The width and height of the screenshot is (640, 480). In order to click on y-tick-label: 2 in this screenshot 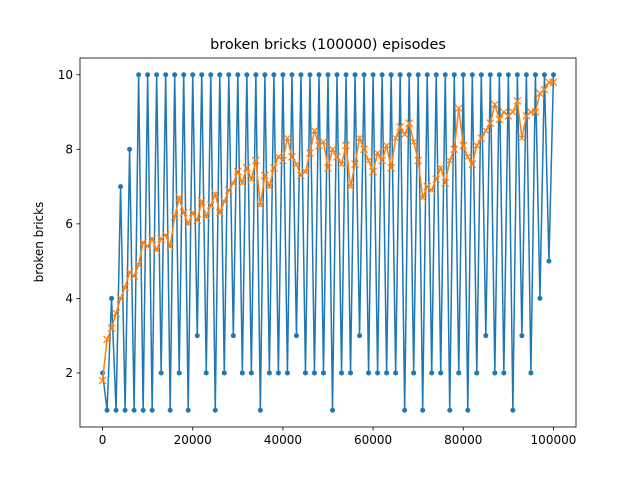, I will do `click(69, 373)`.